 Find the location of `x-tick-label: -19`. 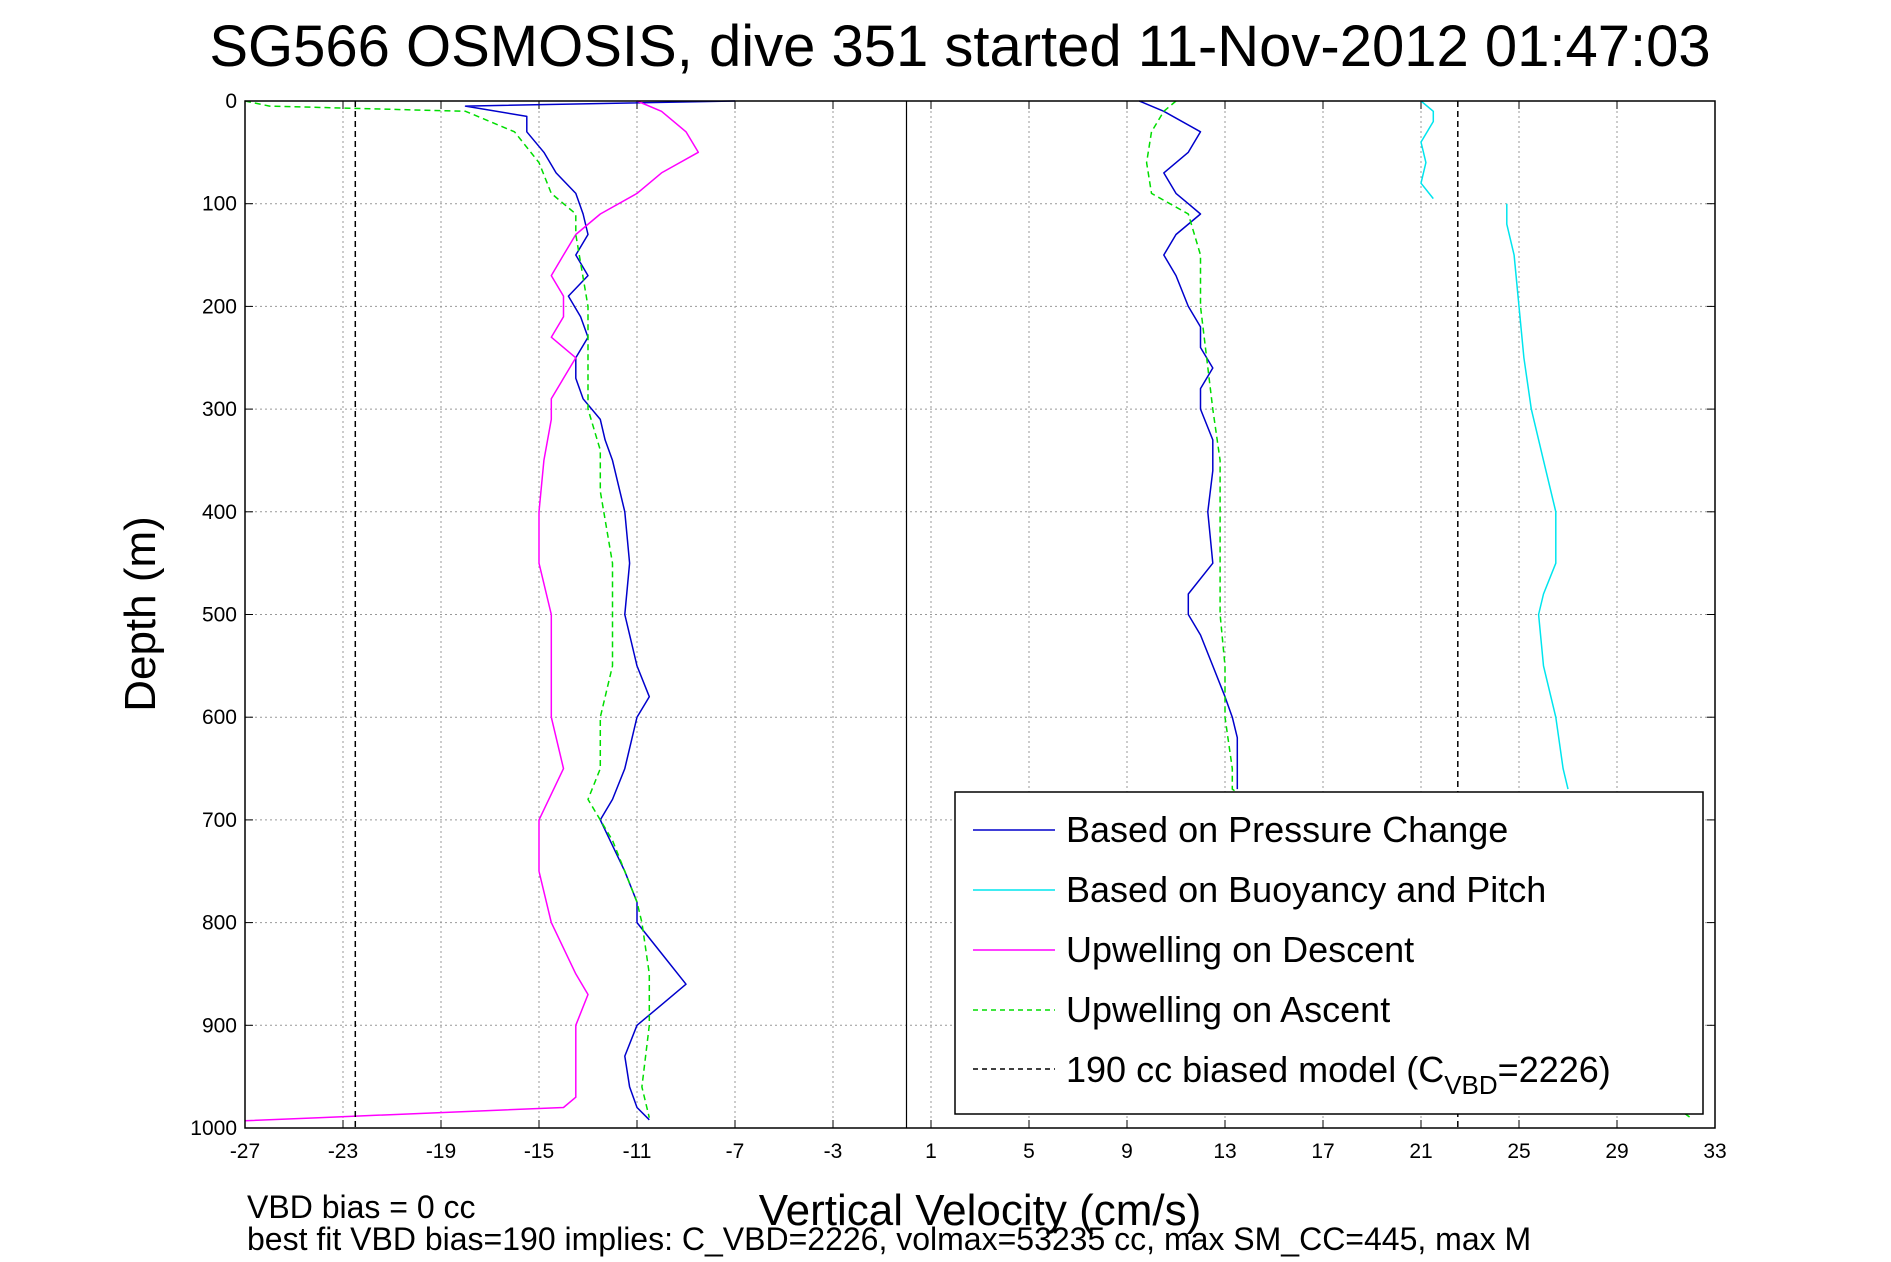

x-tick-label: -19 is located at coordinates (441, 1151).